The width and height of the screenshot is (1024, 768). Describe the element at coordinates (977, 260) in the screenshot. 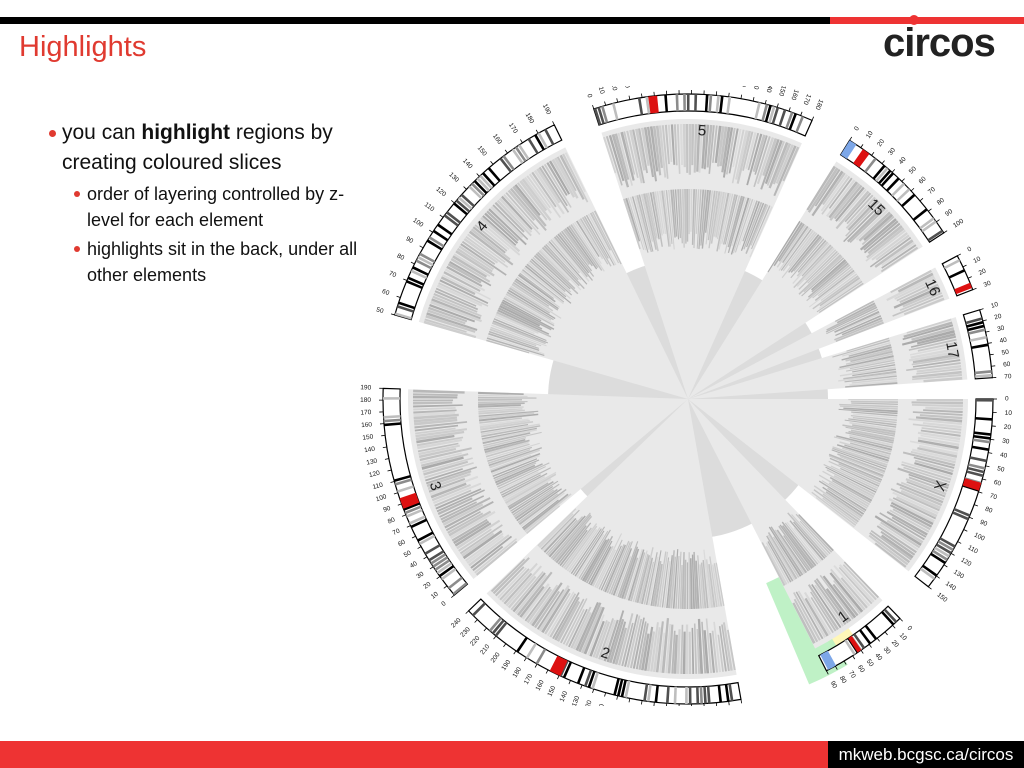

I see `tick-label: 10` at that location.